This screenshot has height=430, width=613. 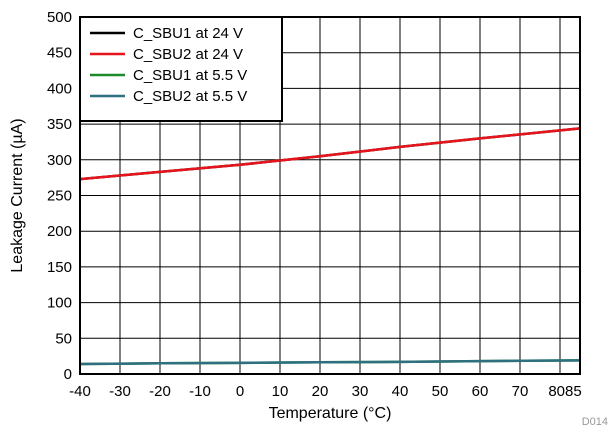 What do you see at coordinates (160, 391) in the screenshot?
I see `x-tick-label: -20` at bounding box center [160, 391].